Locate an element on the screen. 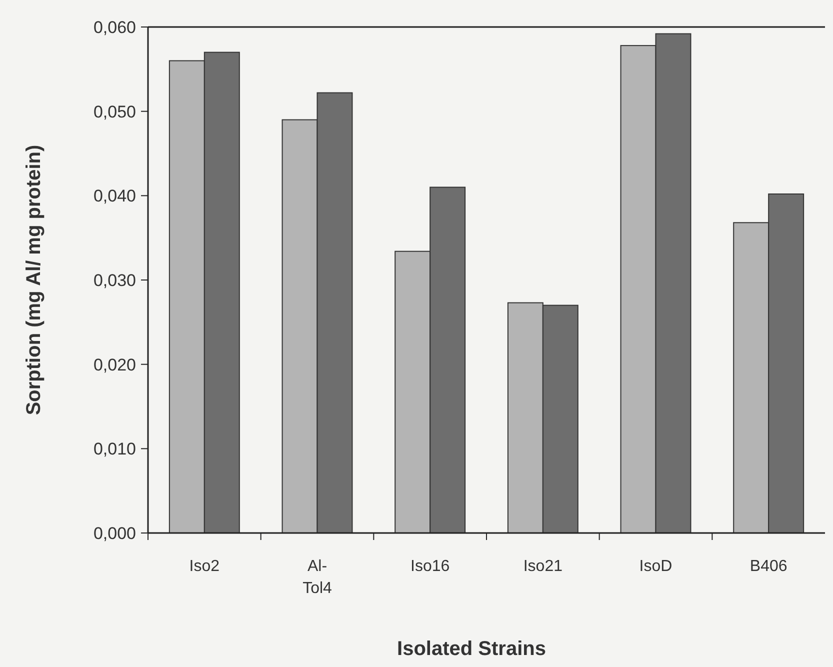 The image size is (833, 667). y-tick-label: 0,010 is located at coordinates (114, 449).